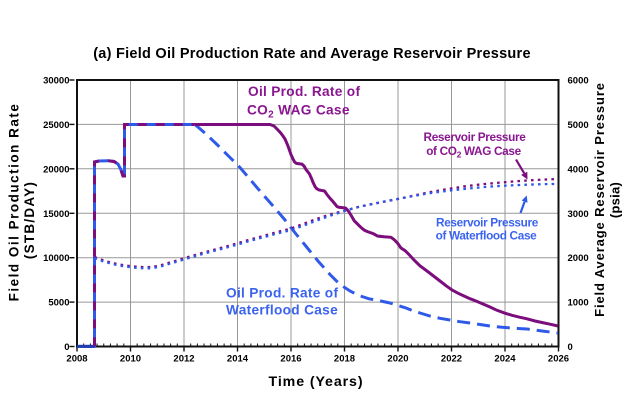 This screenshot has width=640, height=405. What do you see at coordinates (130, 359) in the screenshot?
I see `svg-text: 2010` at bounding box center [130, 359].